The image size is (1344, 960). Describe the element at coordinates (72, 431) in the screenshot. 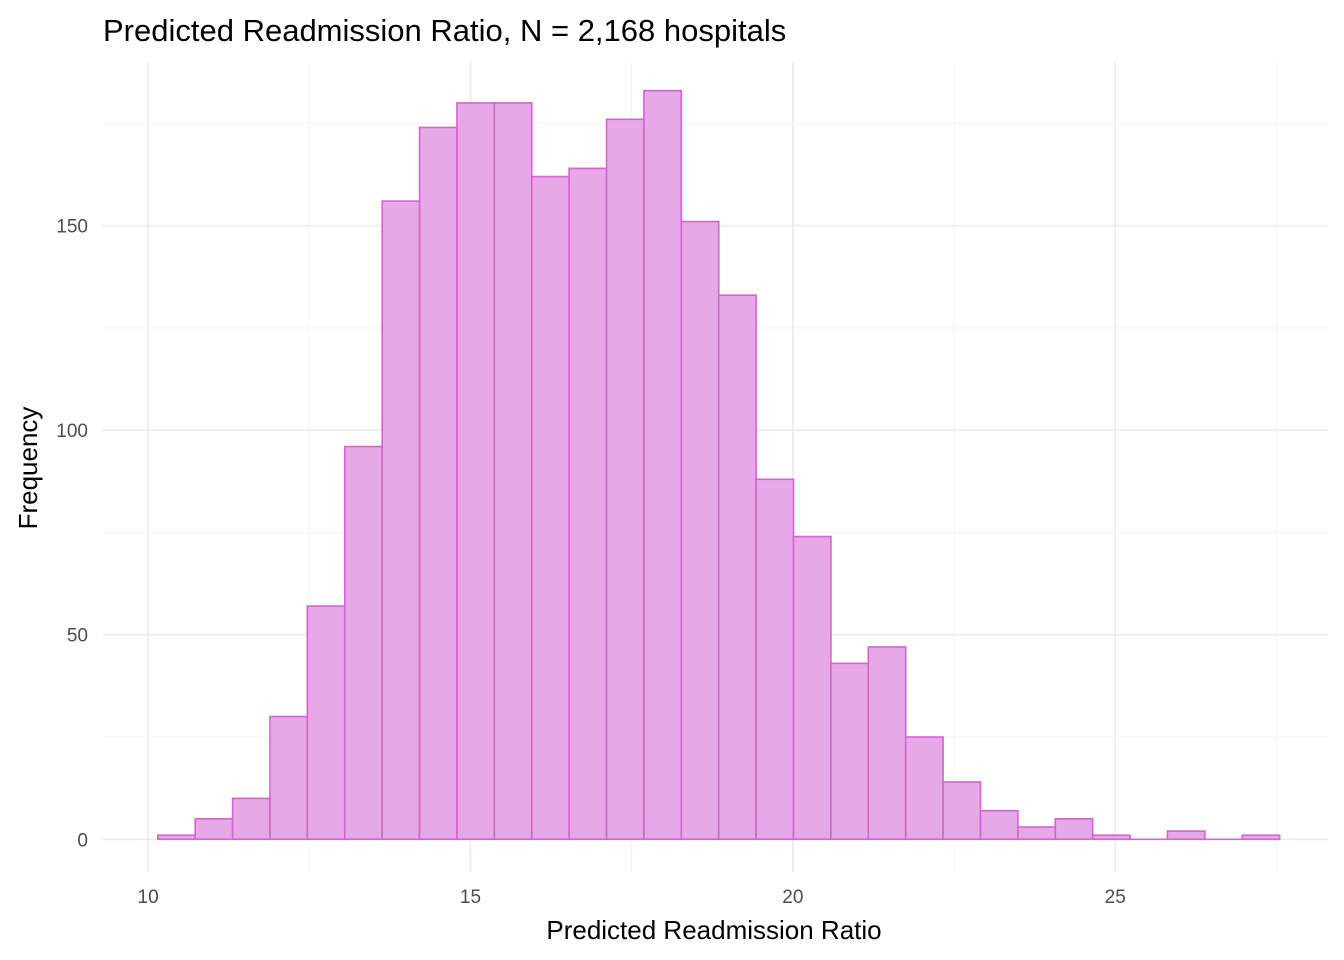

I see `y-tick-label: 100` at that location.